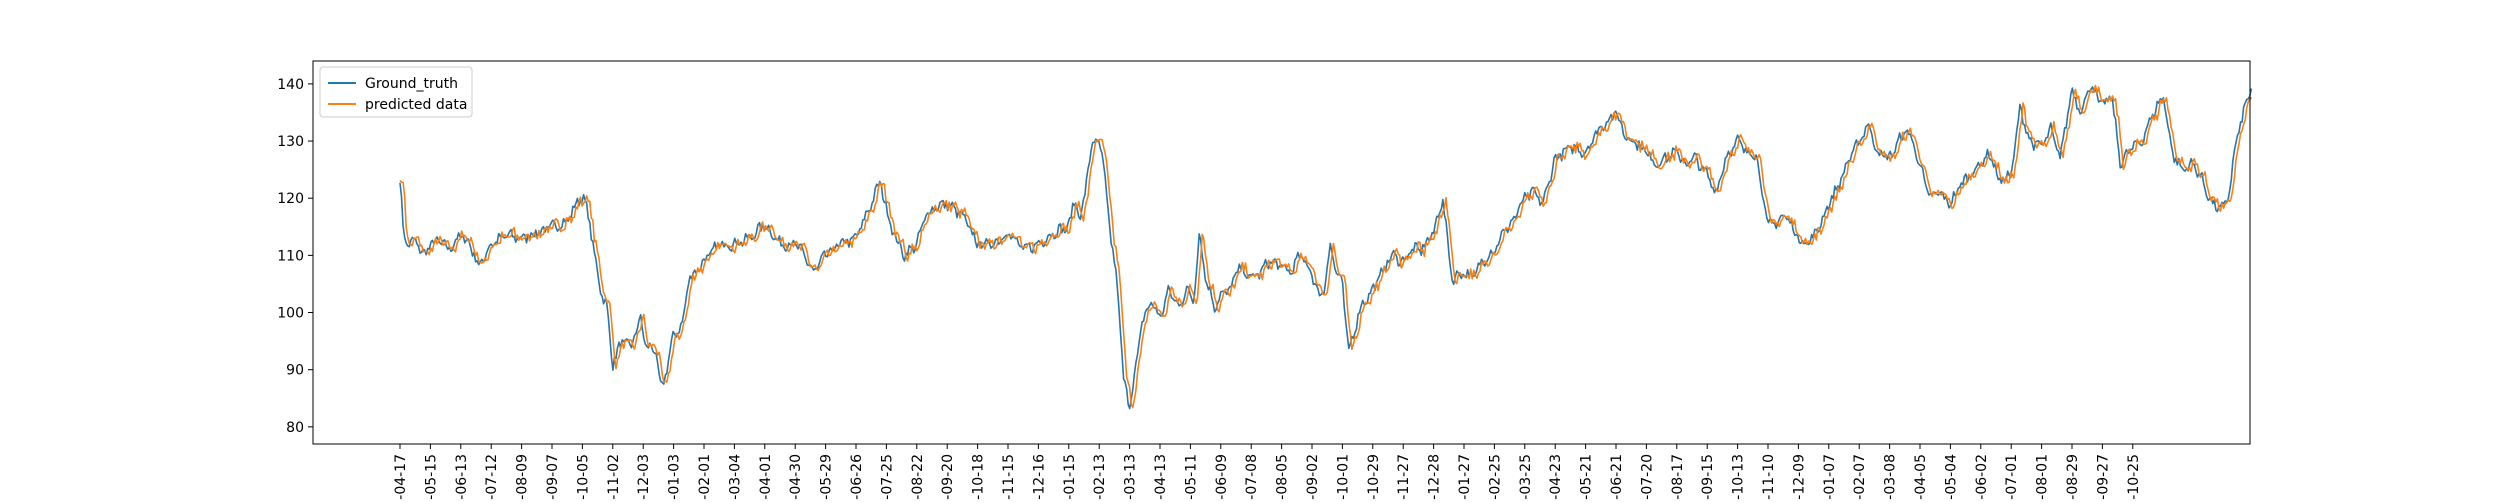 The width and height of the screenshot is (2500, 504). Describe the element at coordinates (735, 477) in the screenshot. I see `x-tick-label: -03-04` at that location.